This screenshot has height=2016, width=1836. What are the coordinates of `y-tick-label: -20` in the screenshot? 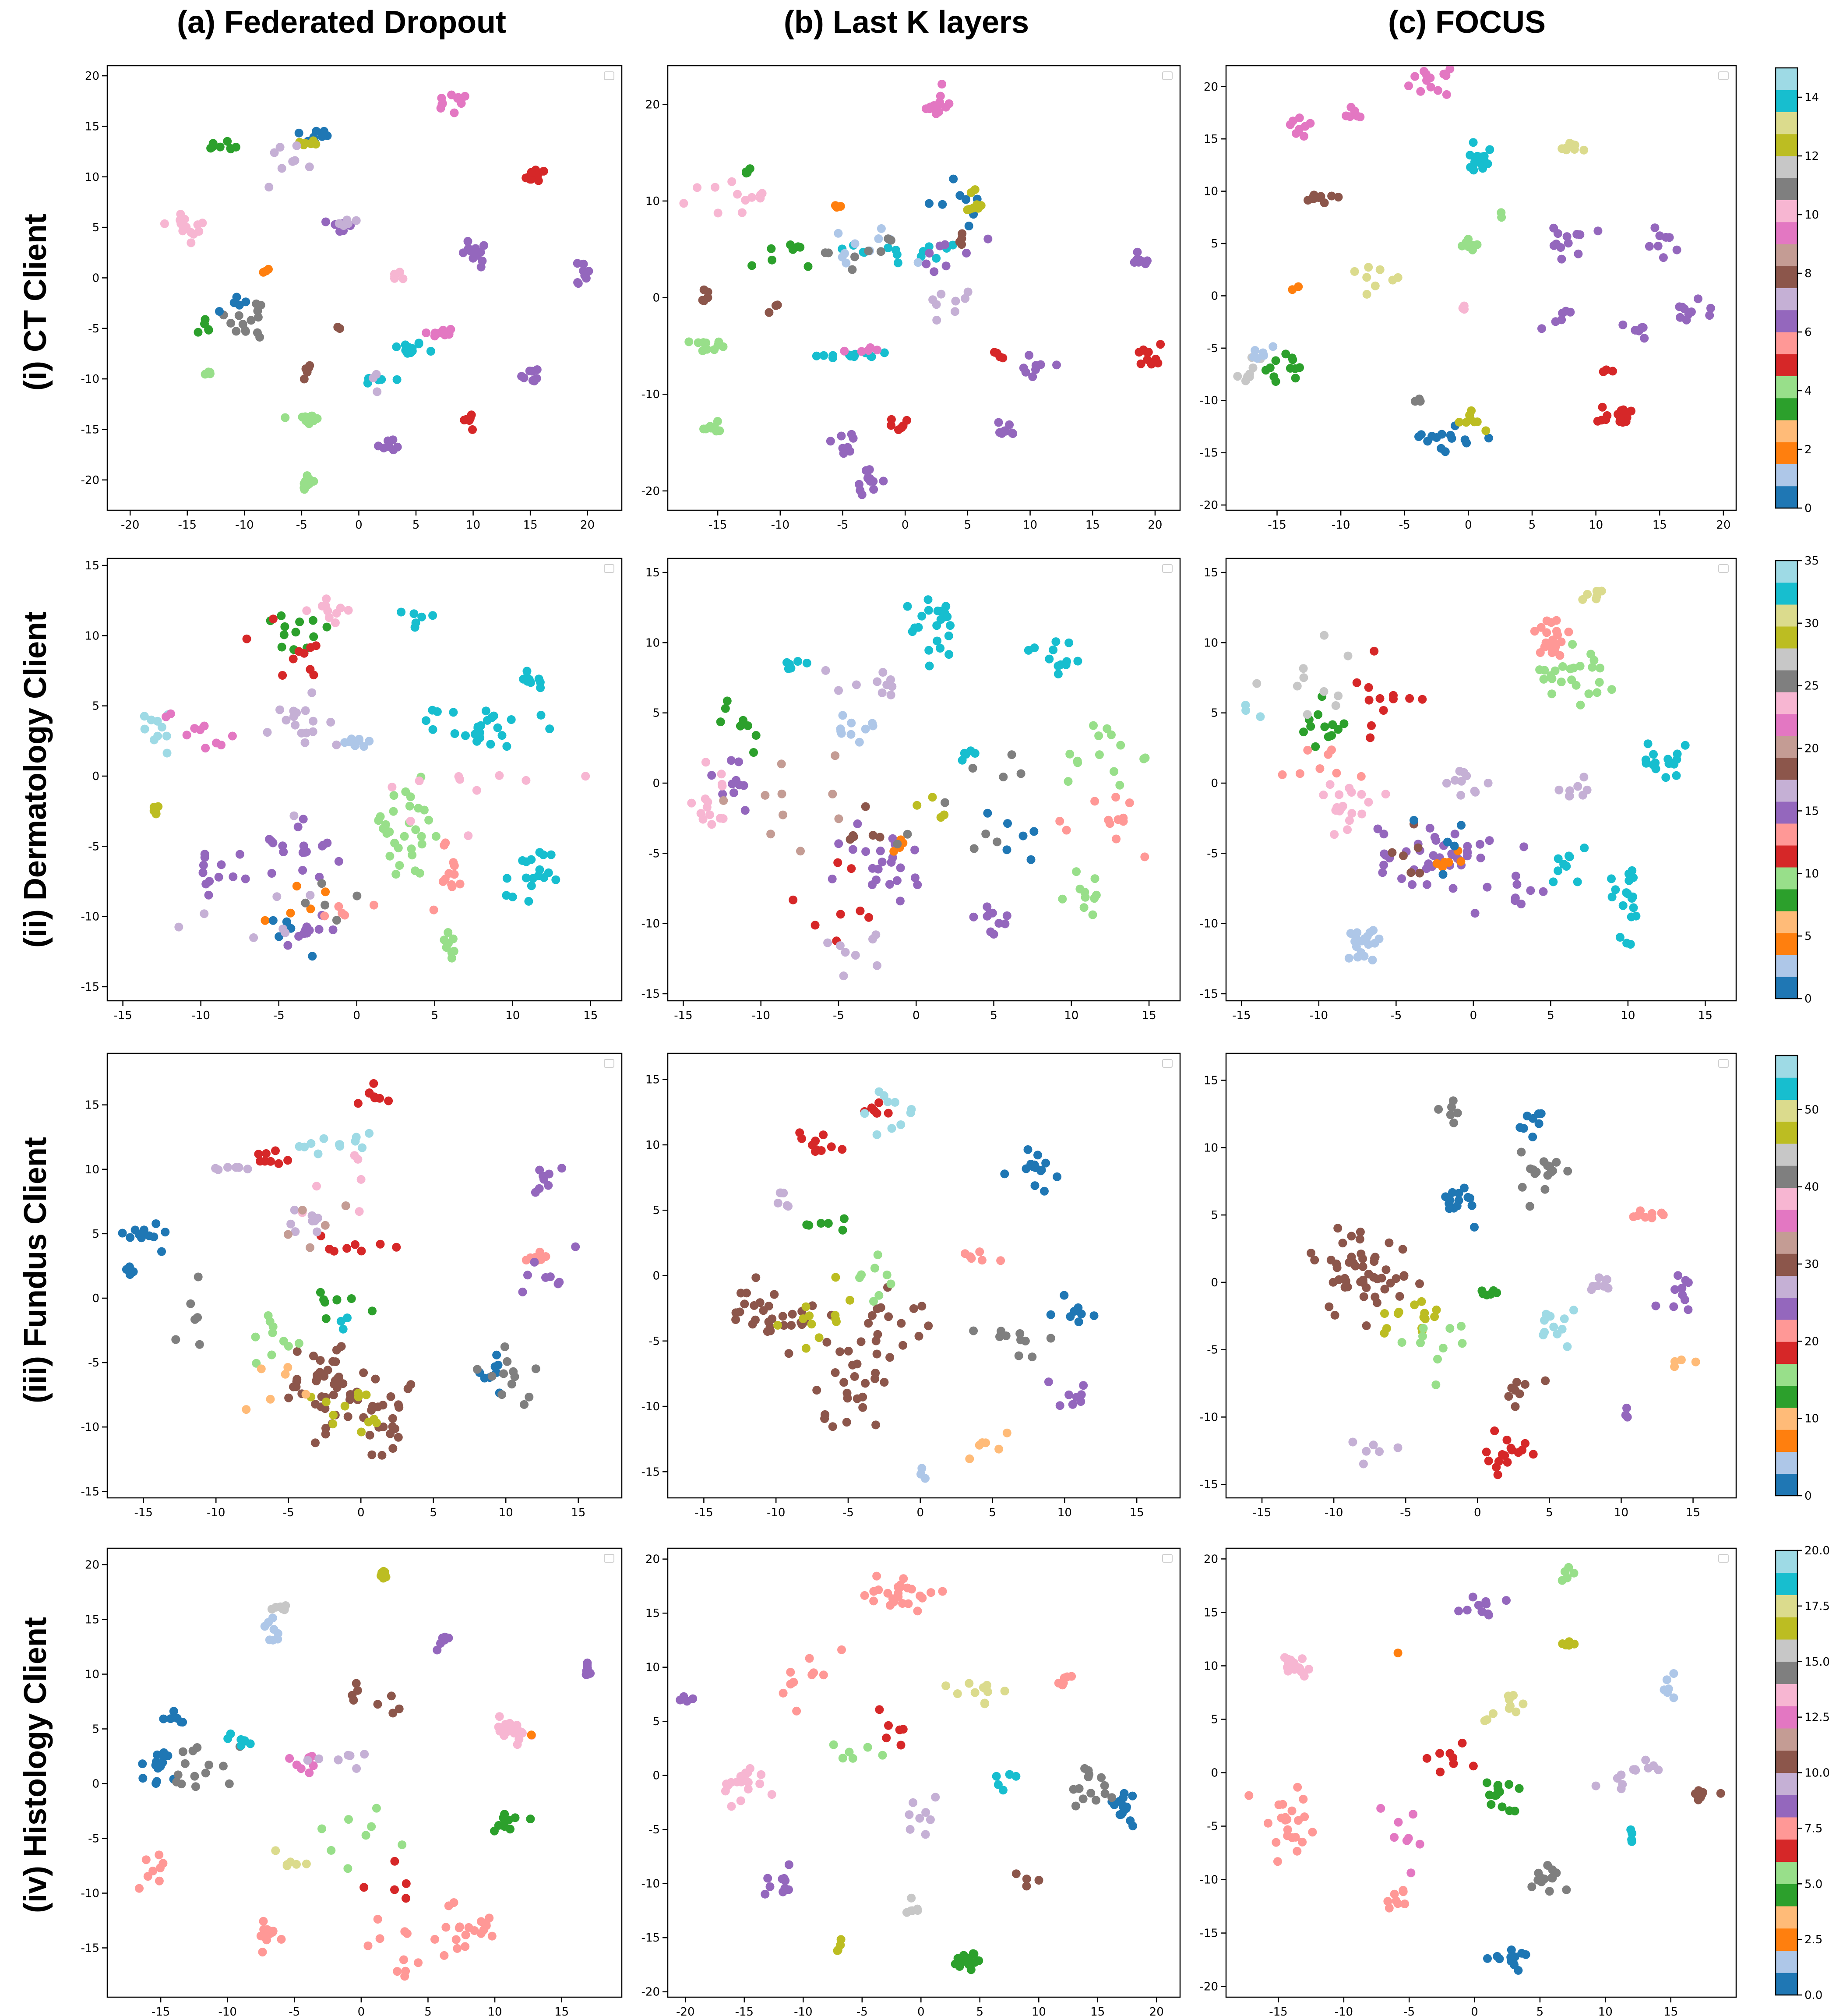 It's located at (90, 480).